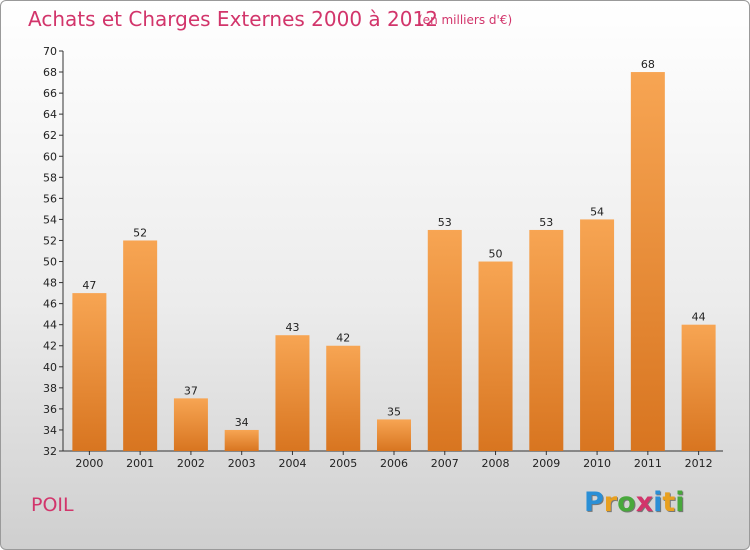 The image size is (750, 550). What do you see at coordinates (140, 463) in the screenshot?
I see `x-tick-label: 2001` at bounding box center [140, 463].